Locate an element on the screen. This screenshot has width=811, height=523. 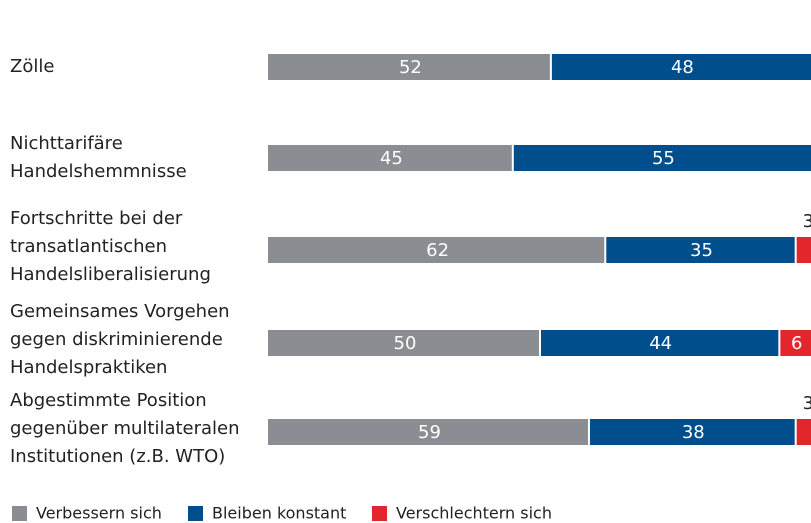
value-label: 62 is located at coordinates (437, 250).